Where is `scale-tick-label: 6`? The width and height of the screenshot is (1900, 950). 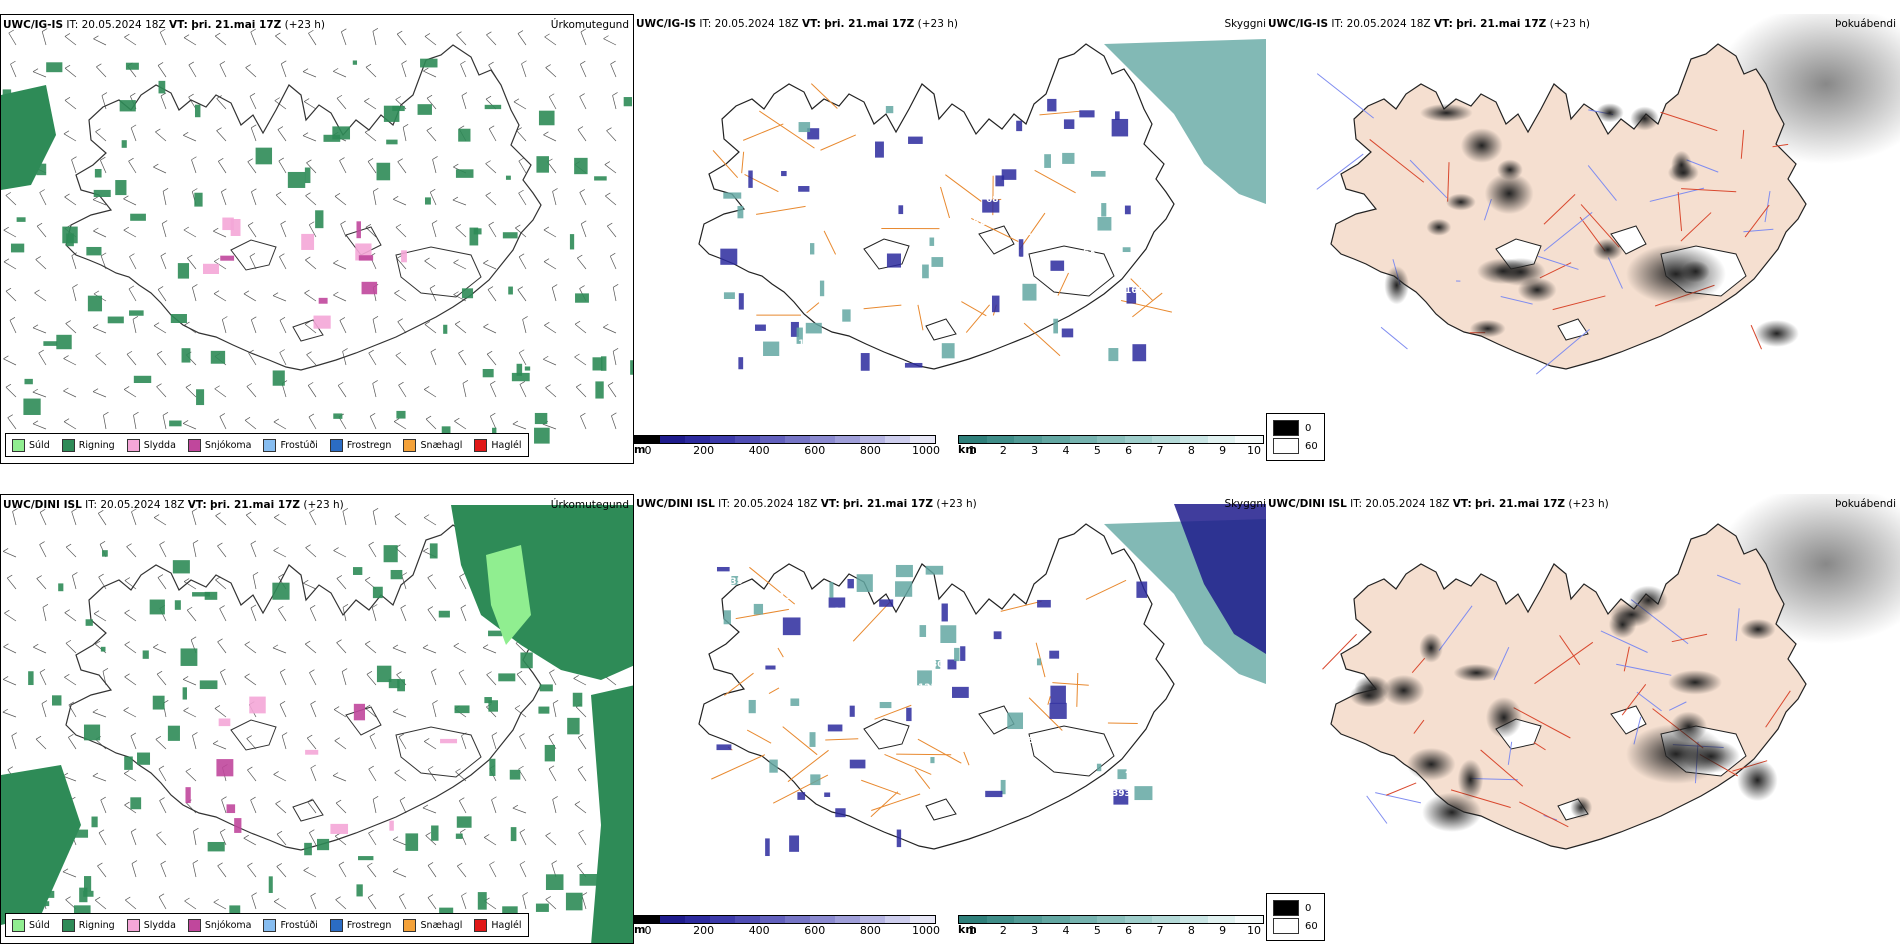 scale-tick-label: 6 is located at coordinates (1129, 930).